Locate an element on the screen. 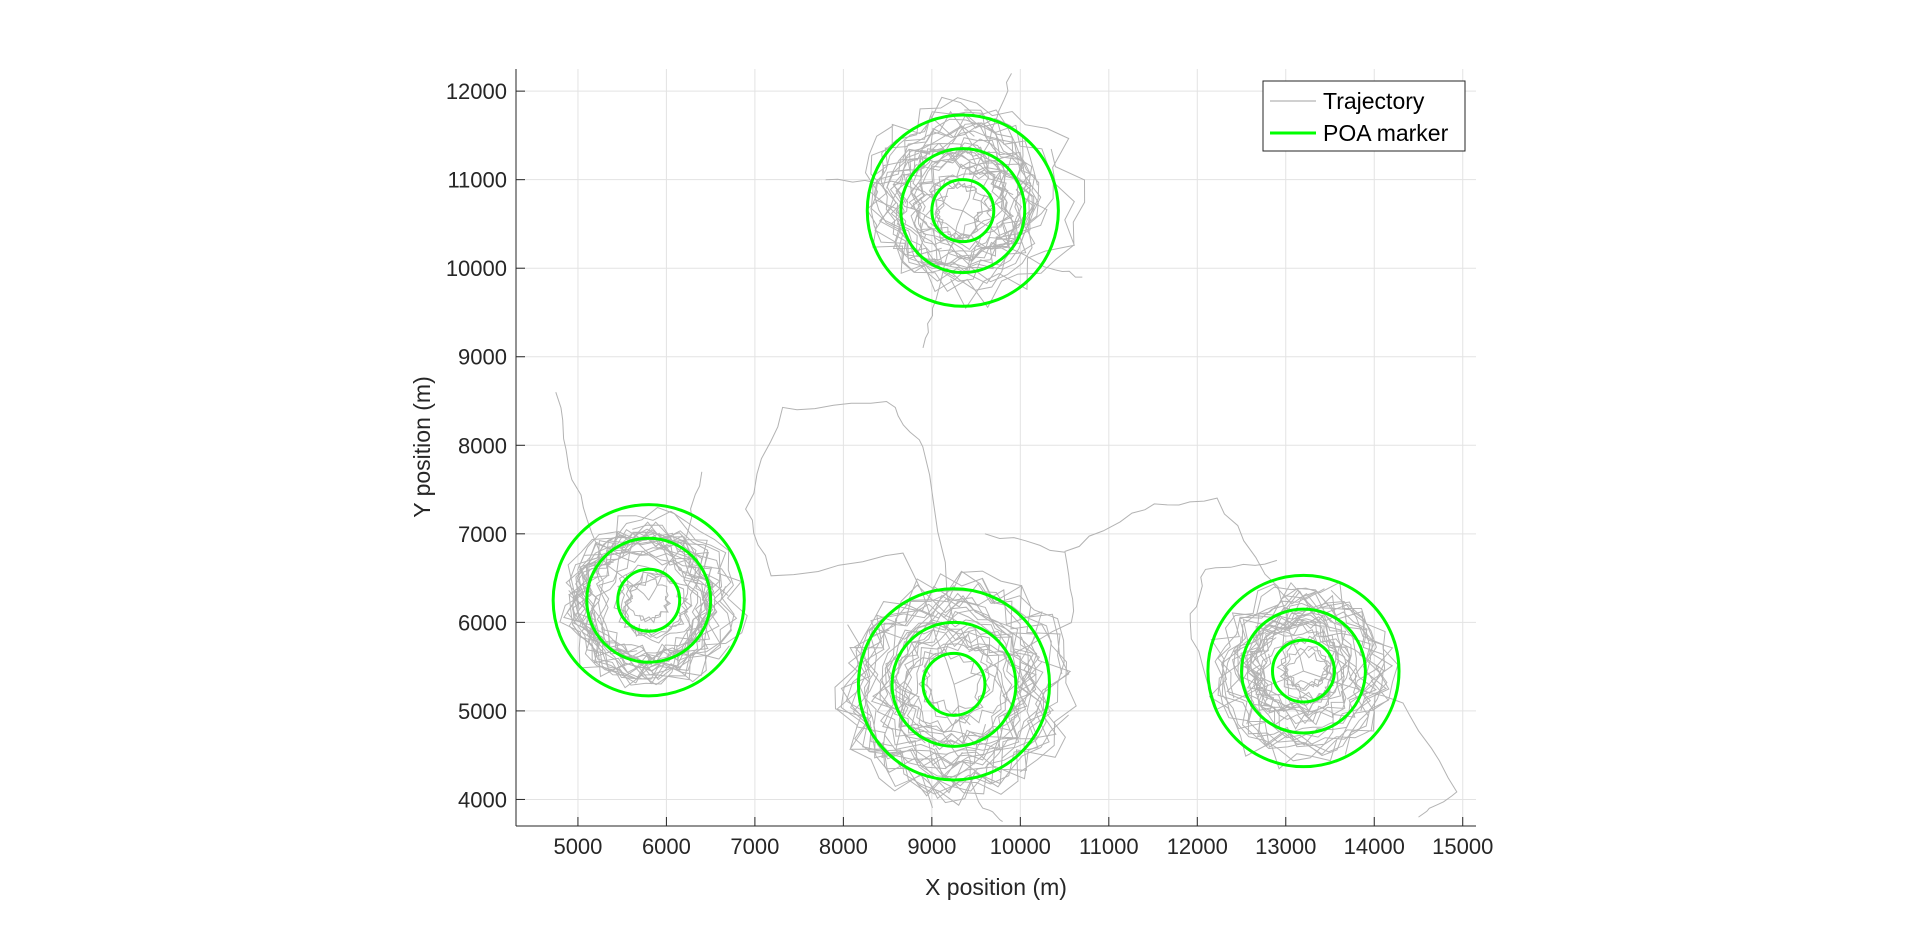  legend-label-poa-marker: POA marker is located at coordinates (1386, 133).